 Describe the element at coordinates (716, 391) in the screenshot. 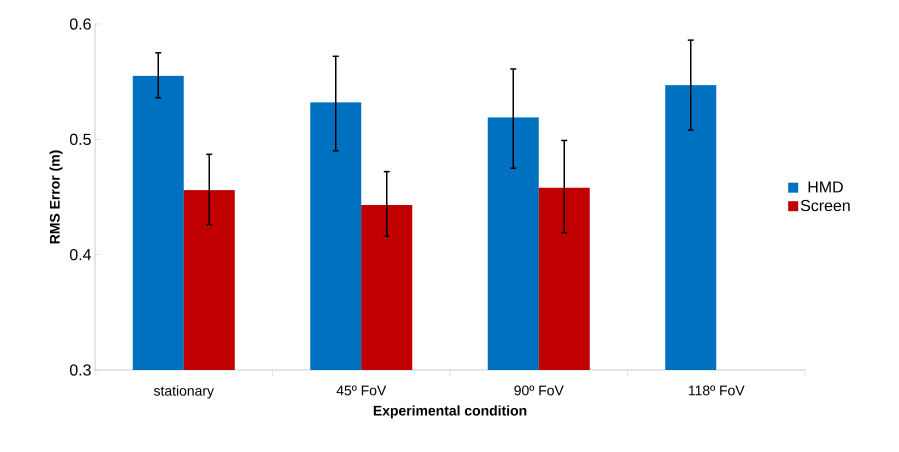

I see `x-tick-label: 118º FoV` at that location.